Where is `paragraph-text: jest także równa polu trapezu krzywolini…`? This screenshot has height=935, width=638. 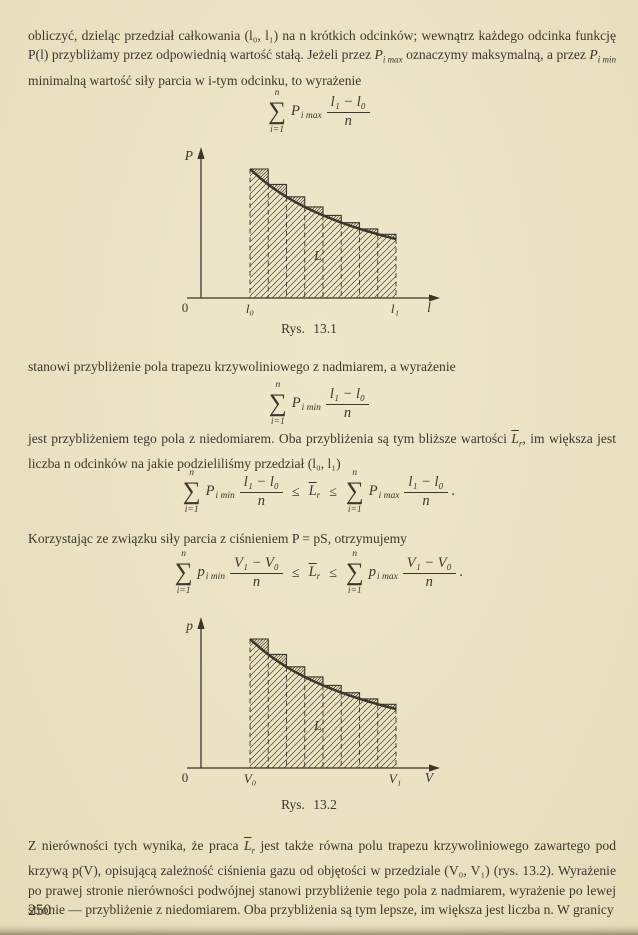
paragraph-text: jest także równa polu trapezu krzywolini… is located at coordinates (322, 877).